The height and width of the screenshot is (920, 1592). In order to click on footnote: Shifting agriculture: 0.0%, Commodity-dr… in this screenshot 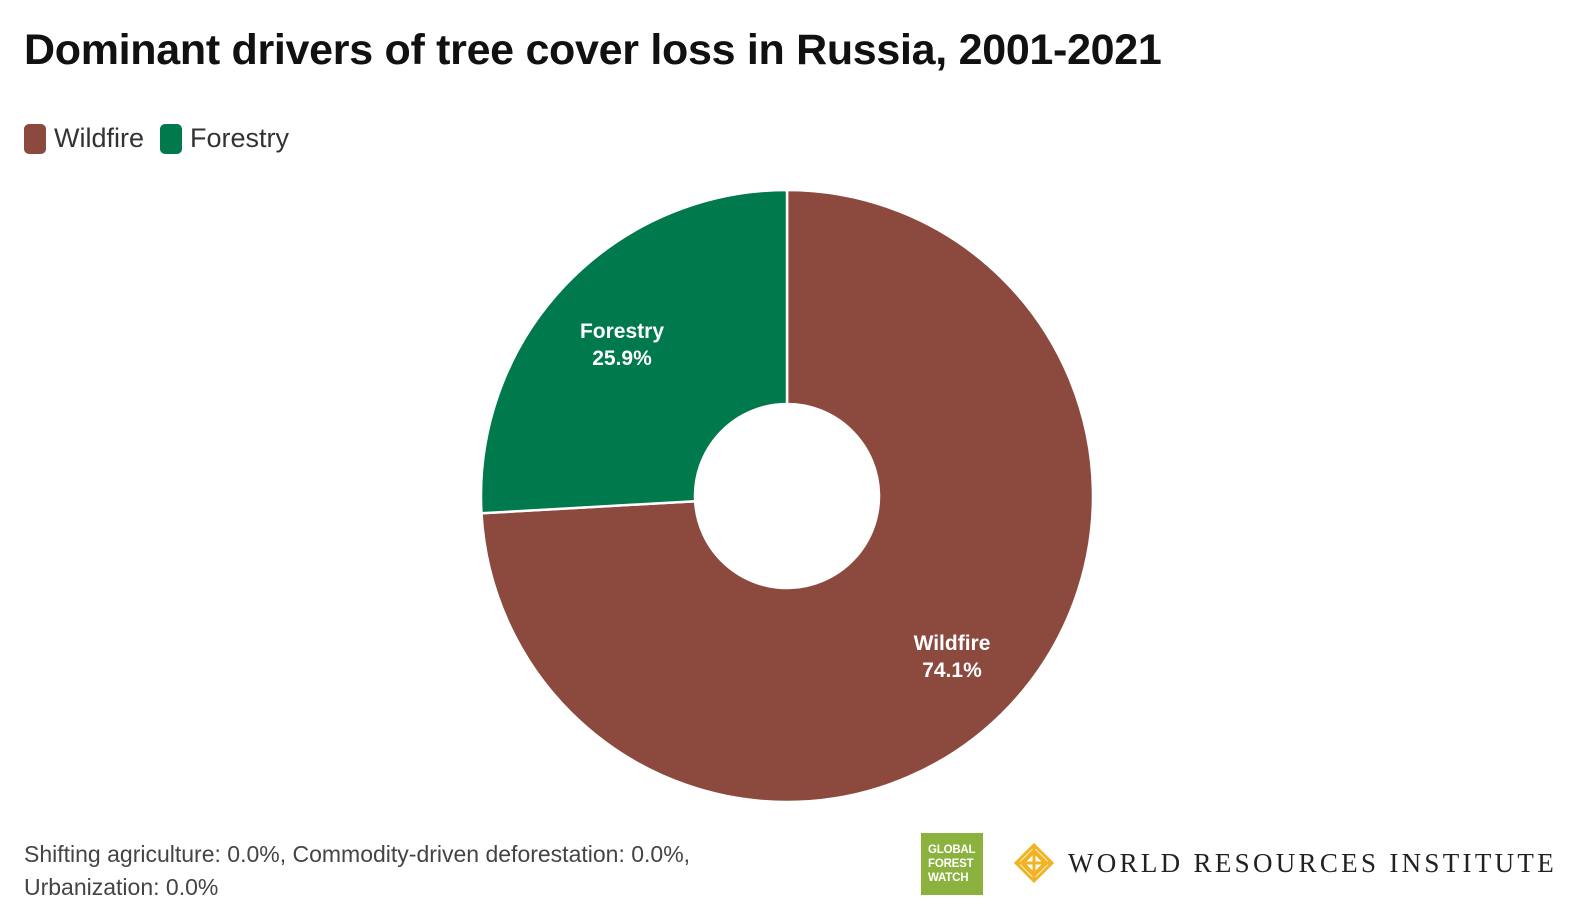, I will do `click(424, 871)`.